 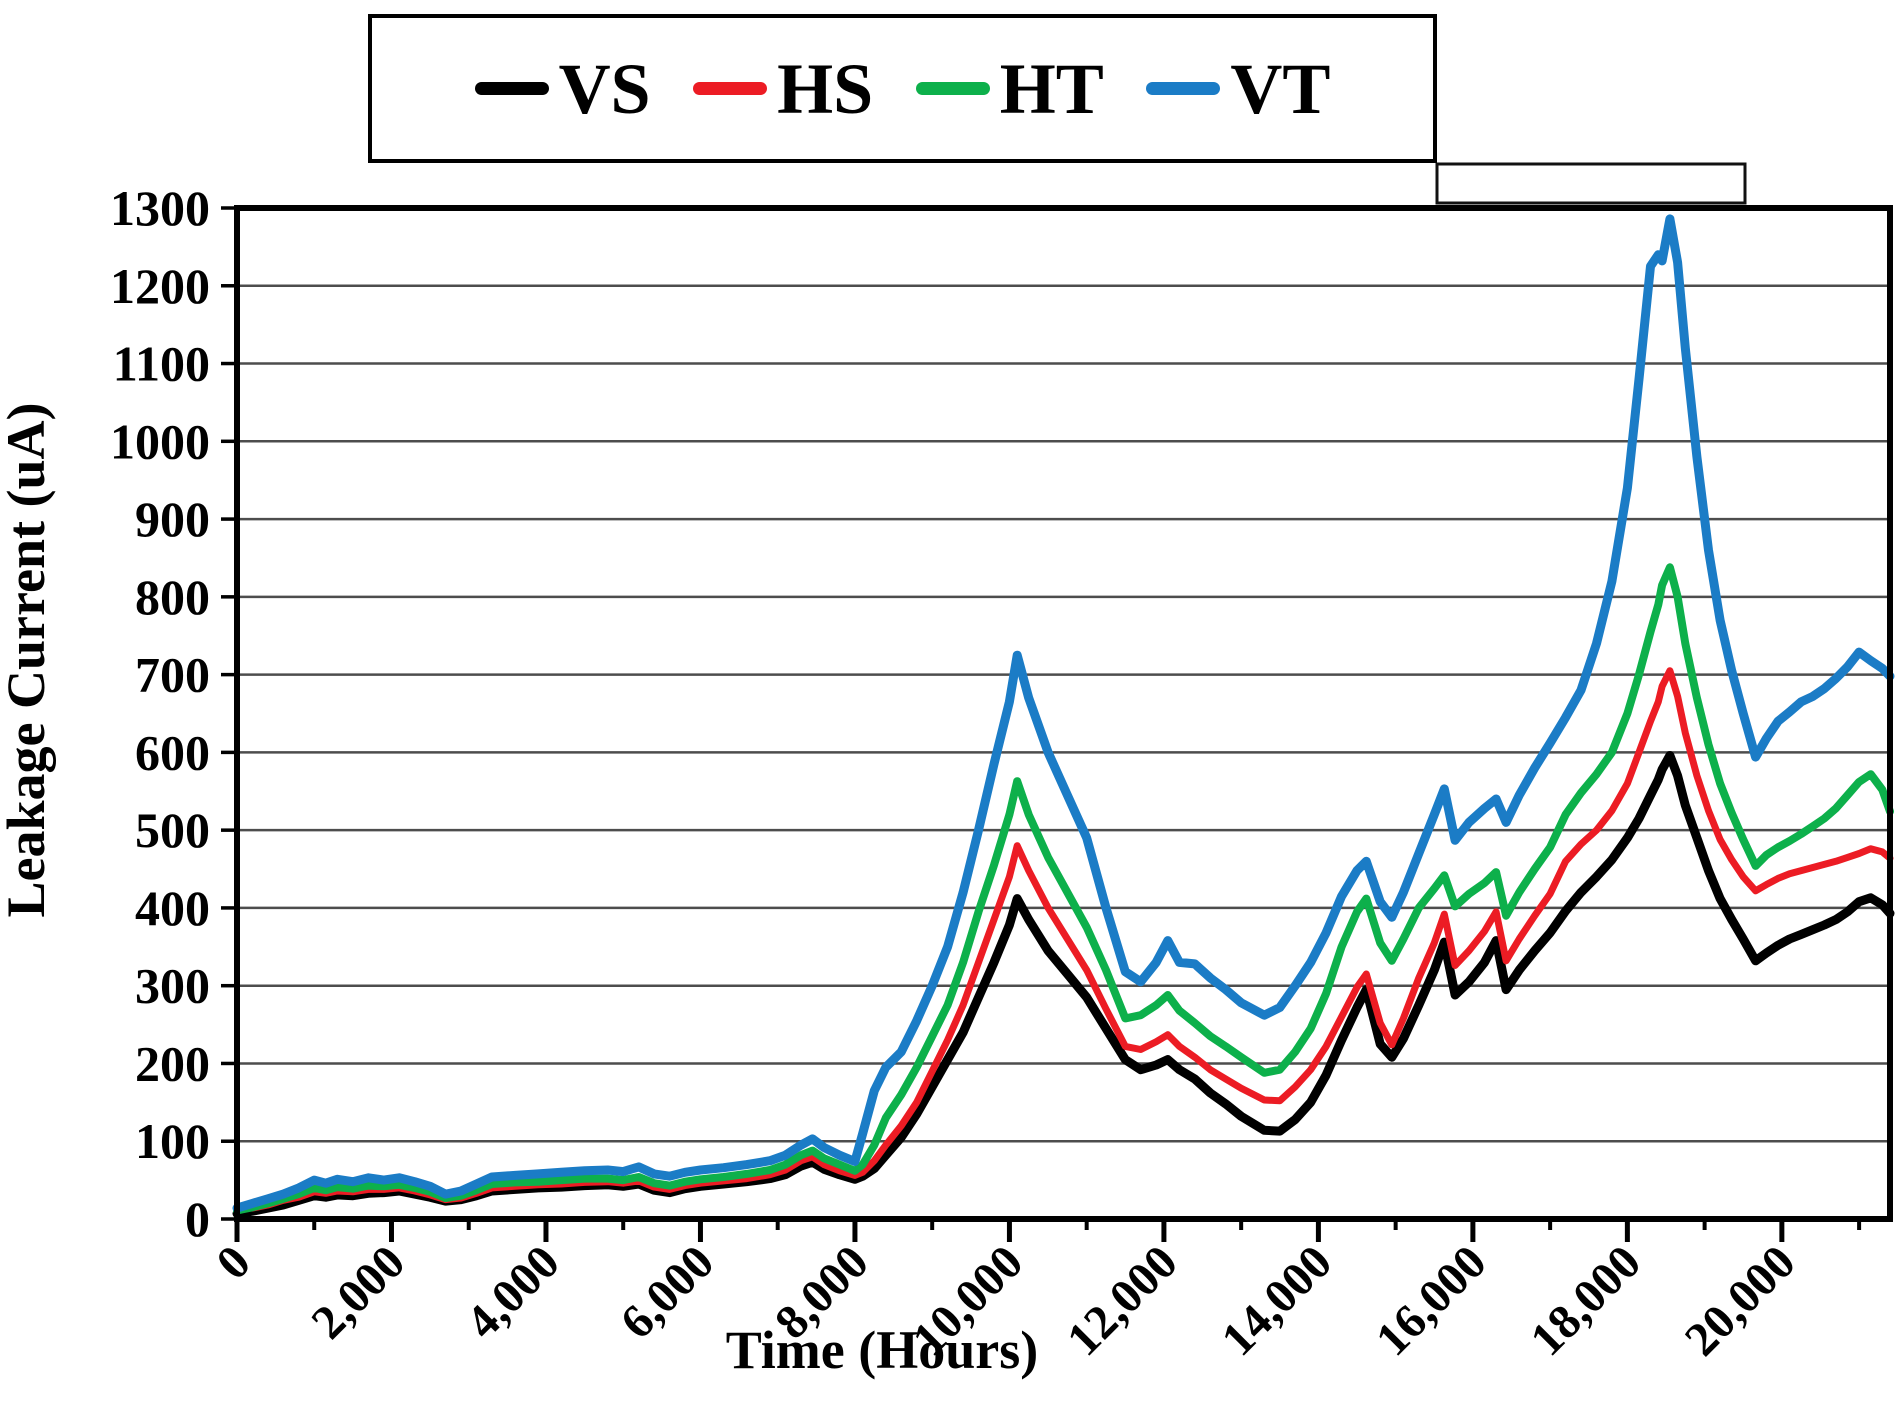 What do you see at coordinates (902, 88) in the screenshot?
I see `chart-legend: VS HS HT VT` at bounding box center [902, 88].